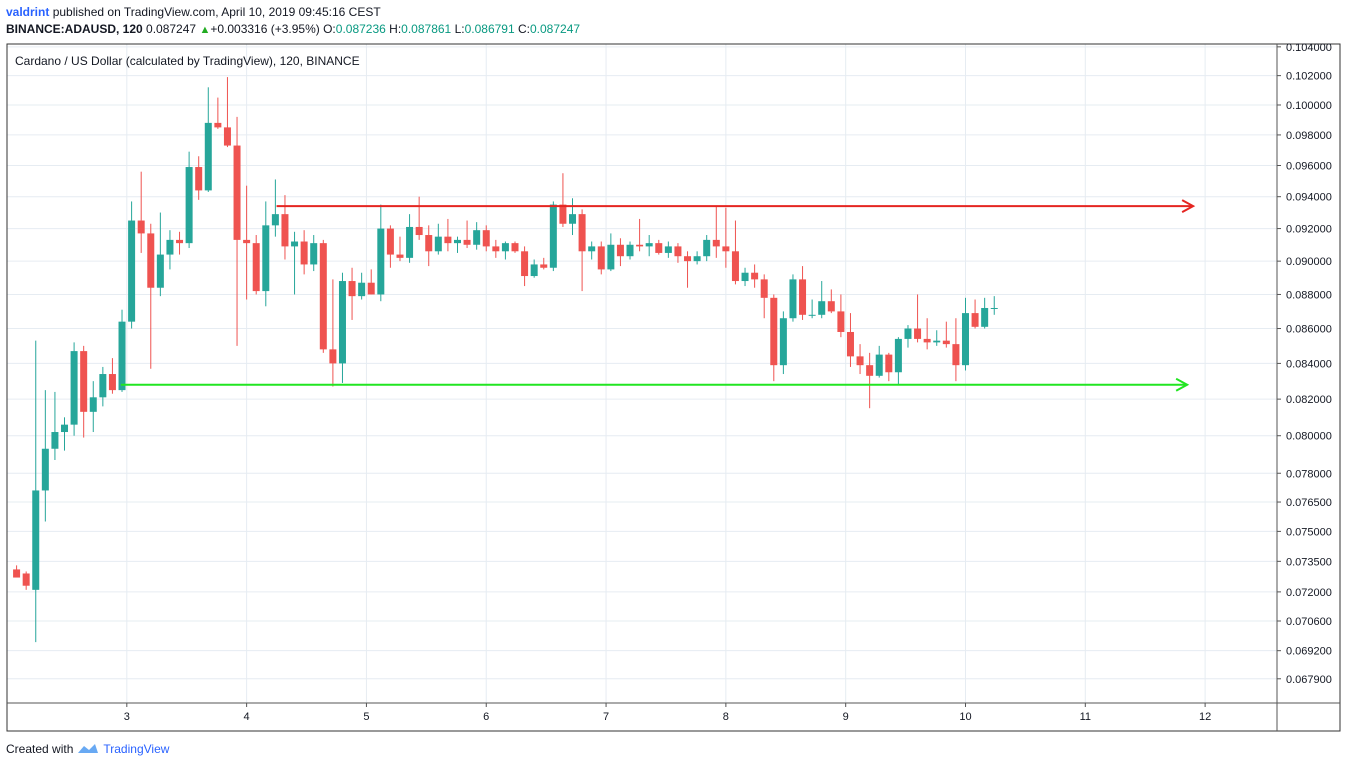 This screenshot has width=1347, height=768. I want to click on author-name: valdrint, so click(28, 12).